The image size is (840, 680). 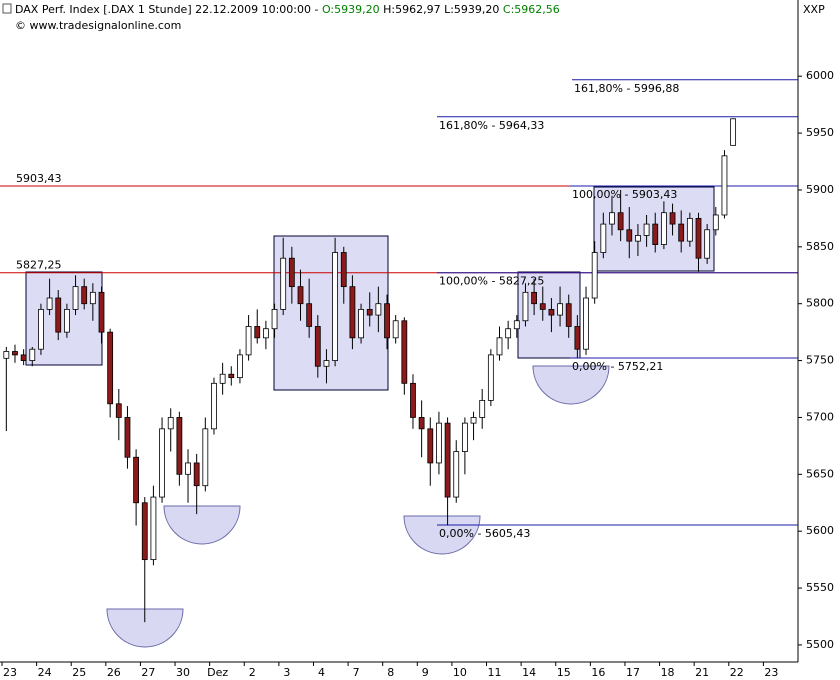 What do you see at coordinates (79, 672) in the screenshot?
I see `x-tick-label: 25` at bounding box center [79, 672].